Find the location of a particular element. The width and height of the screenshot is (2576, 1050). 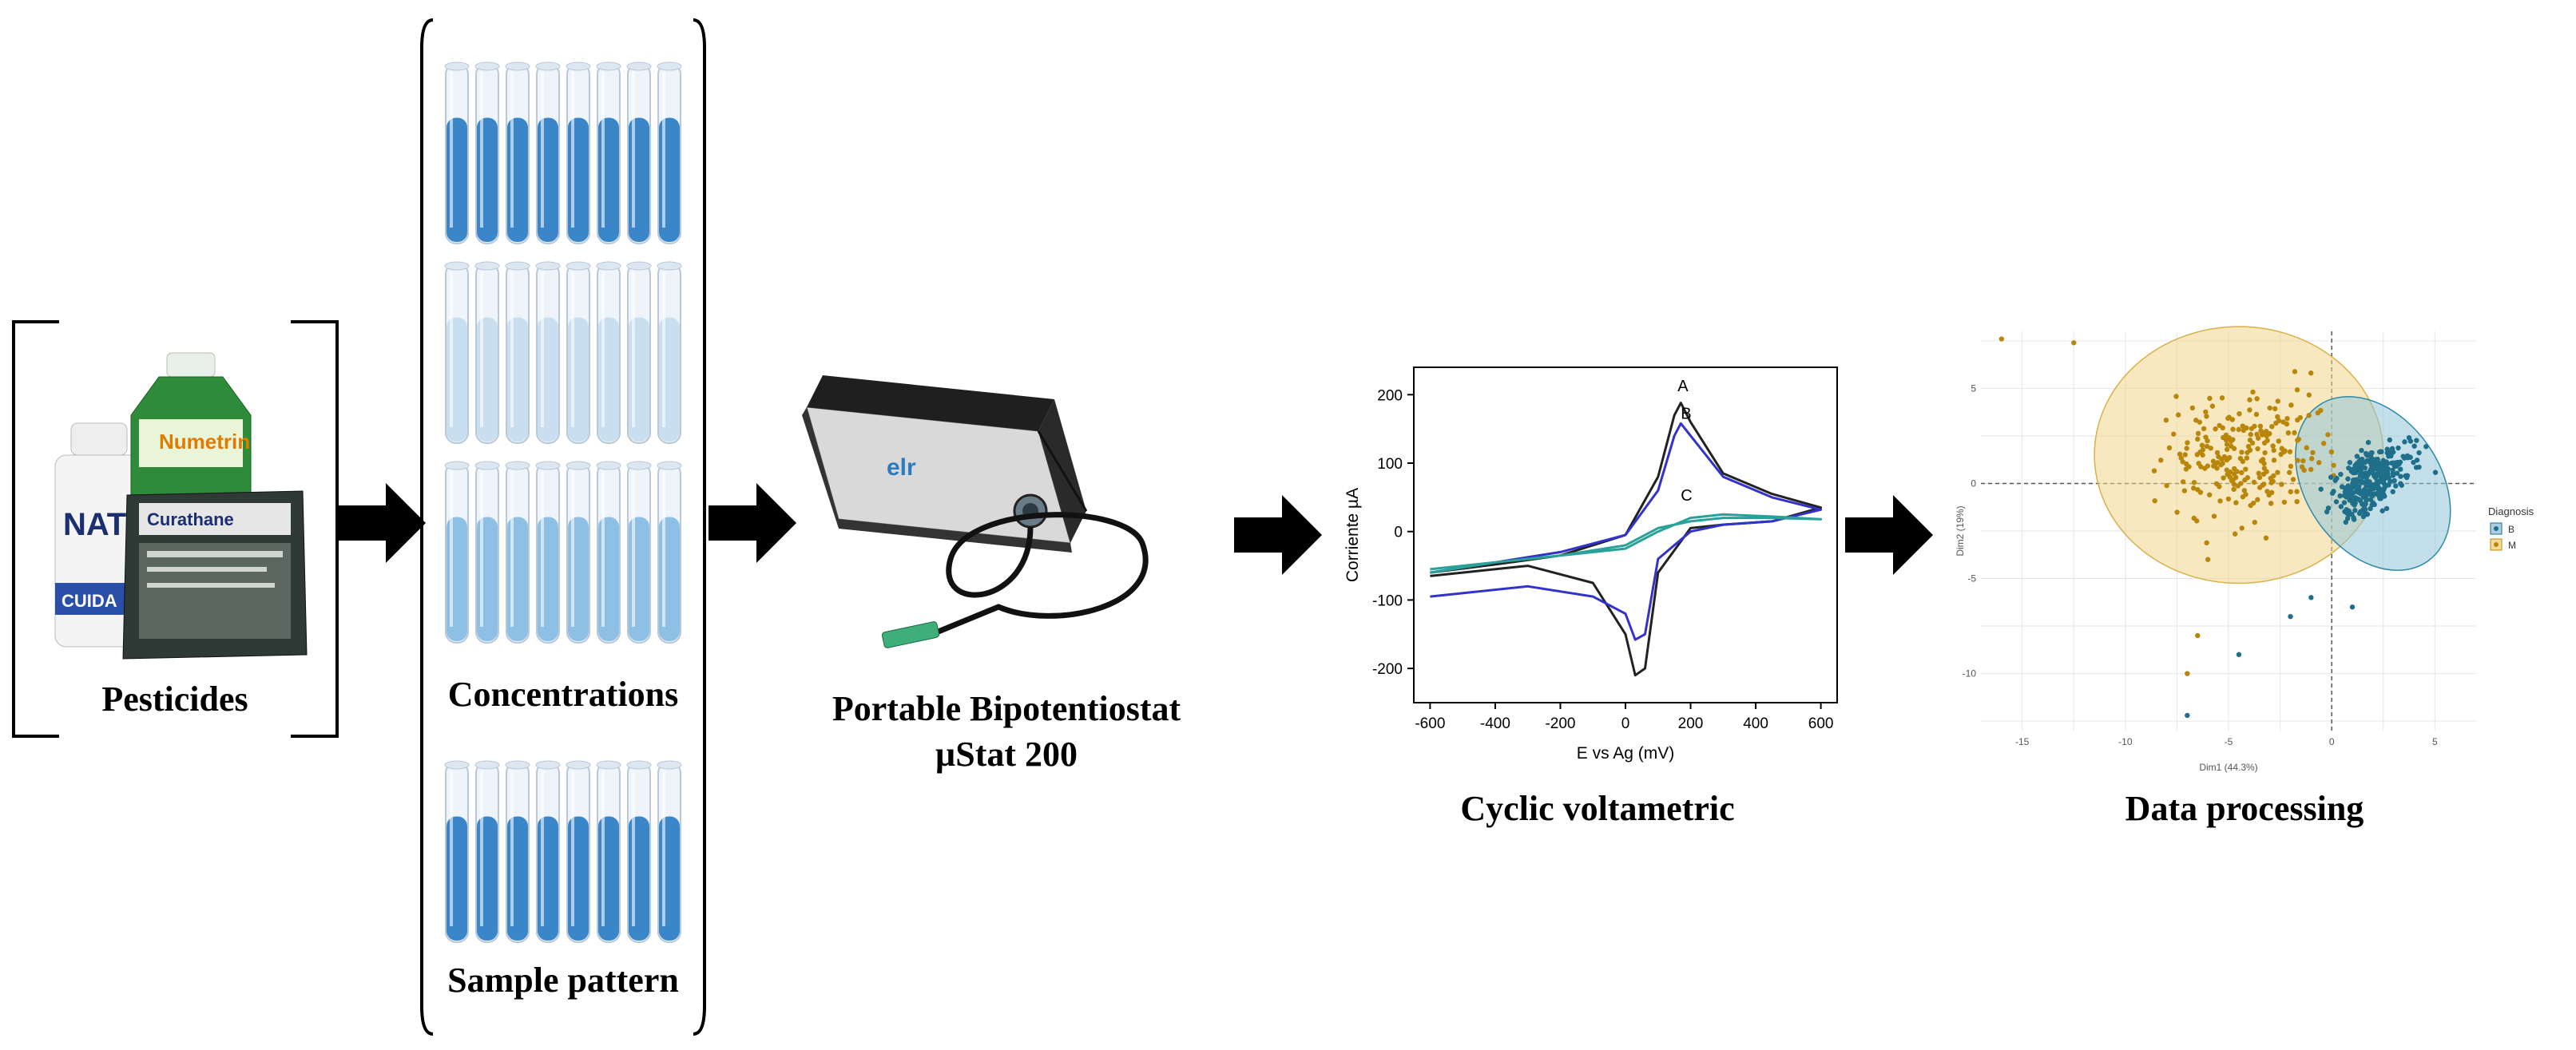

cv-series-line-B is located at coordinates (1626, 531).